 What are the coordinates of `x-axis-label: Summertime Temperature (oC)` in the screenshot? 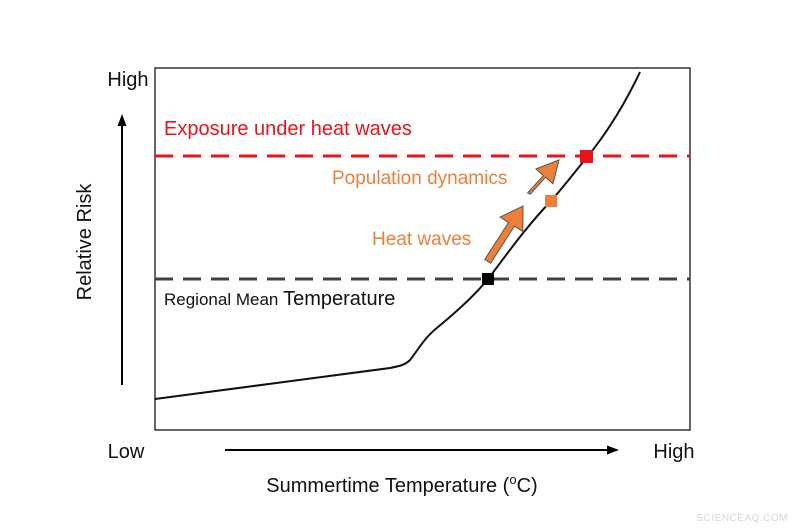 It's located at (401, 484).